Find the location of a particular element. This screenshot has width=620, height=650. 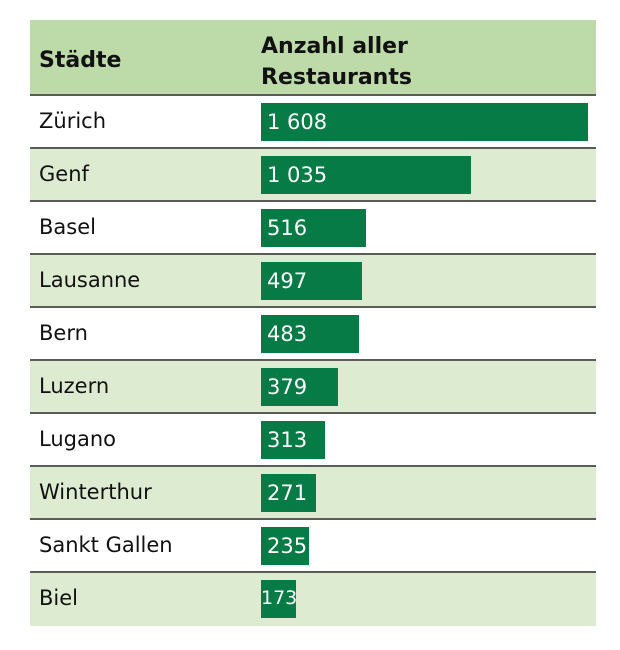

table-row: Sankt Gallen 235 is located at coordinates (313, 546).